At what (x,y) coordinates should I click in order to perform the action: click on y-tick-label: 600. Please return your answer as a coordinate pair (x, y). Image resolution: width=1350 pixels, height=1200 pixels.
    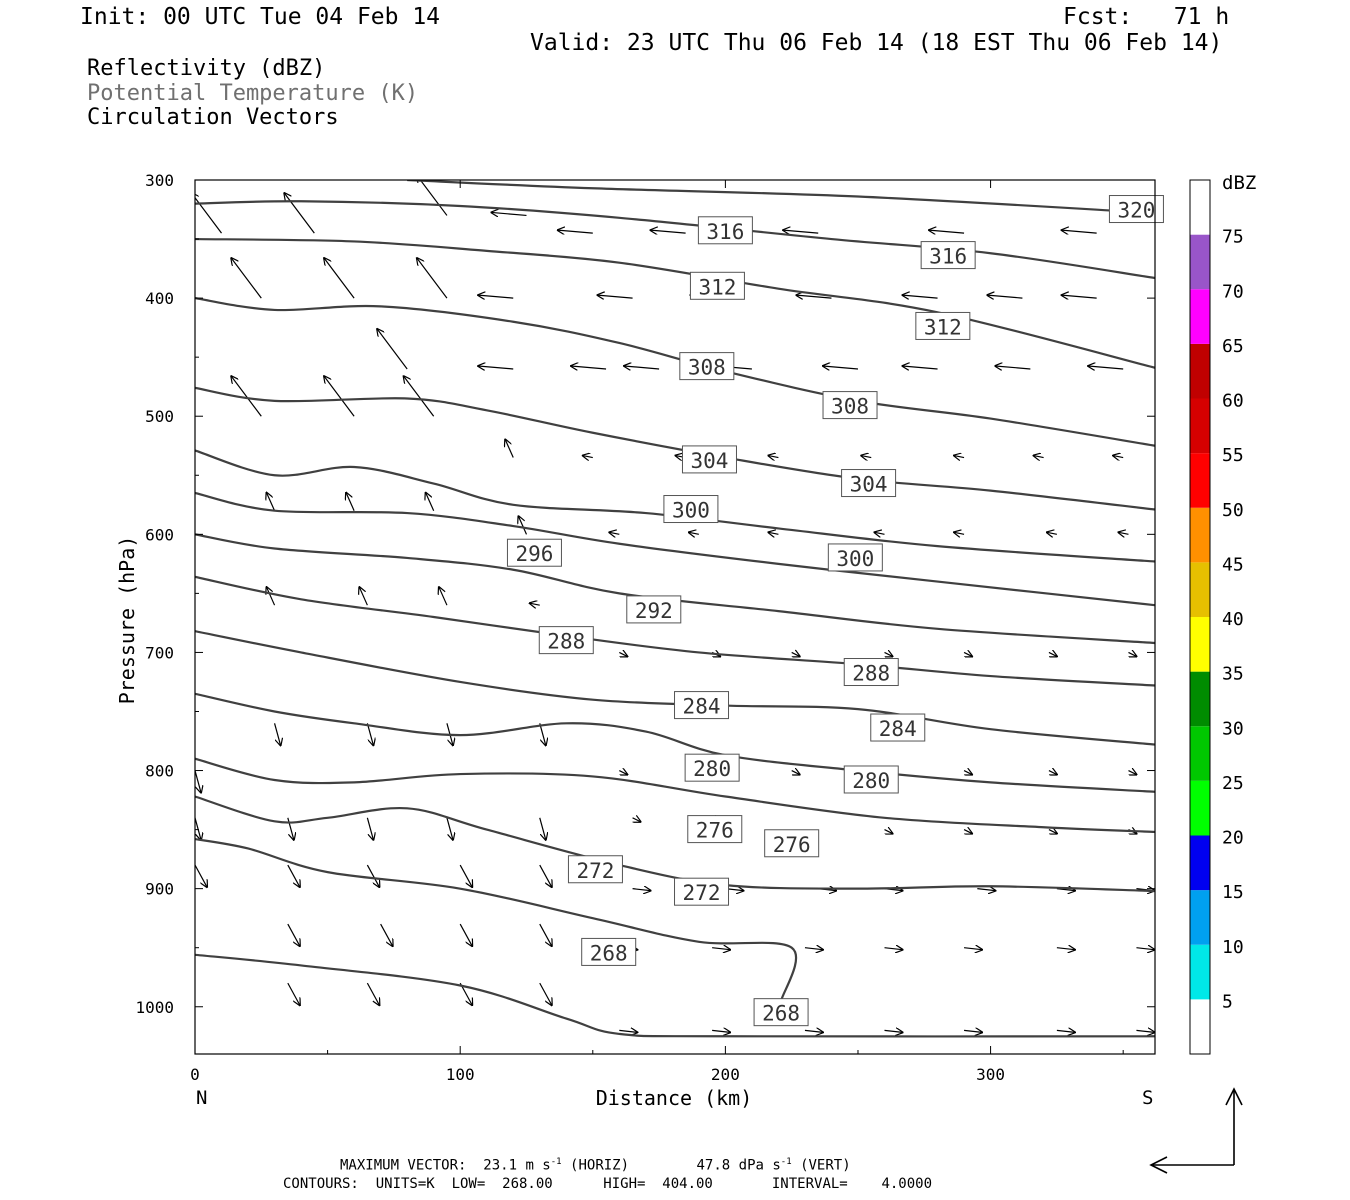
    Looking at the image, I should click on (159, 534).